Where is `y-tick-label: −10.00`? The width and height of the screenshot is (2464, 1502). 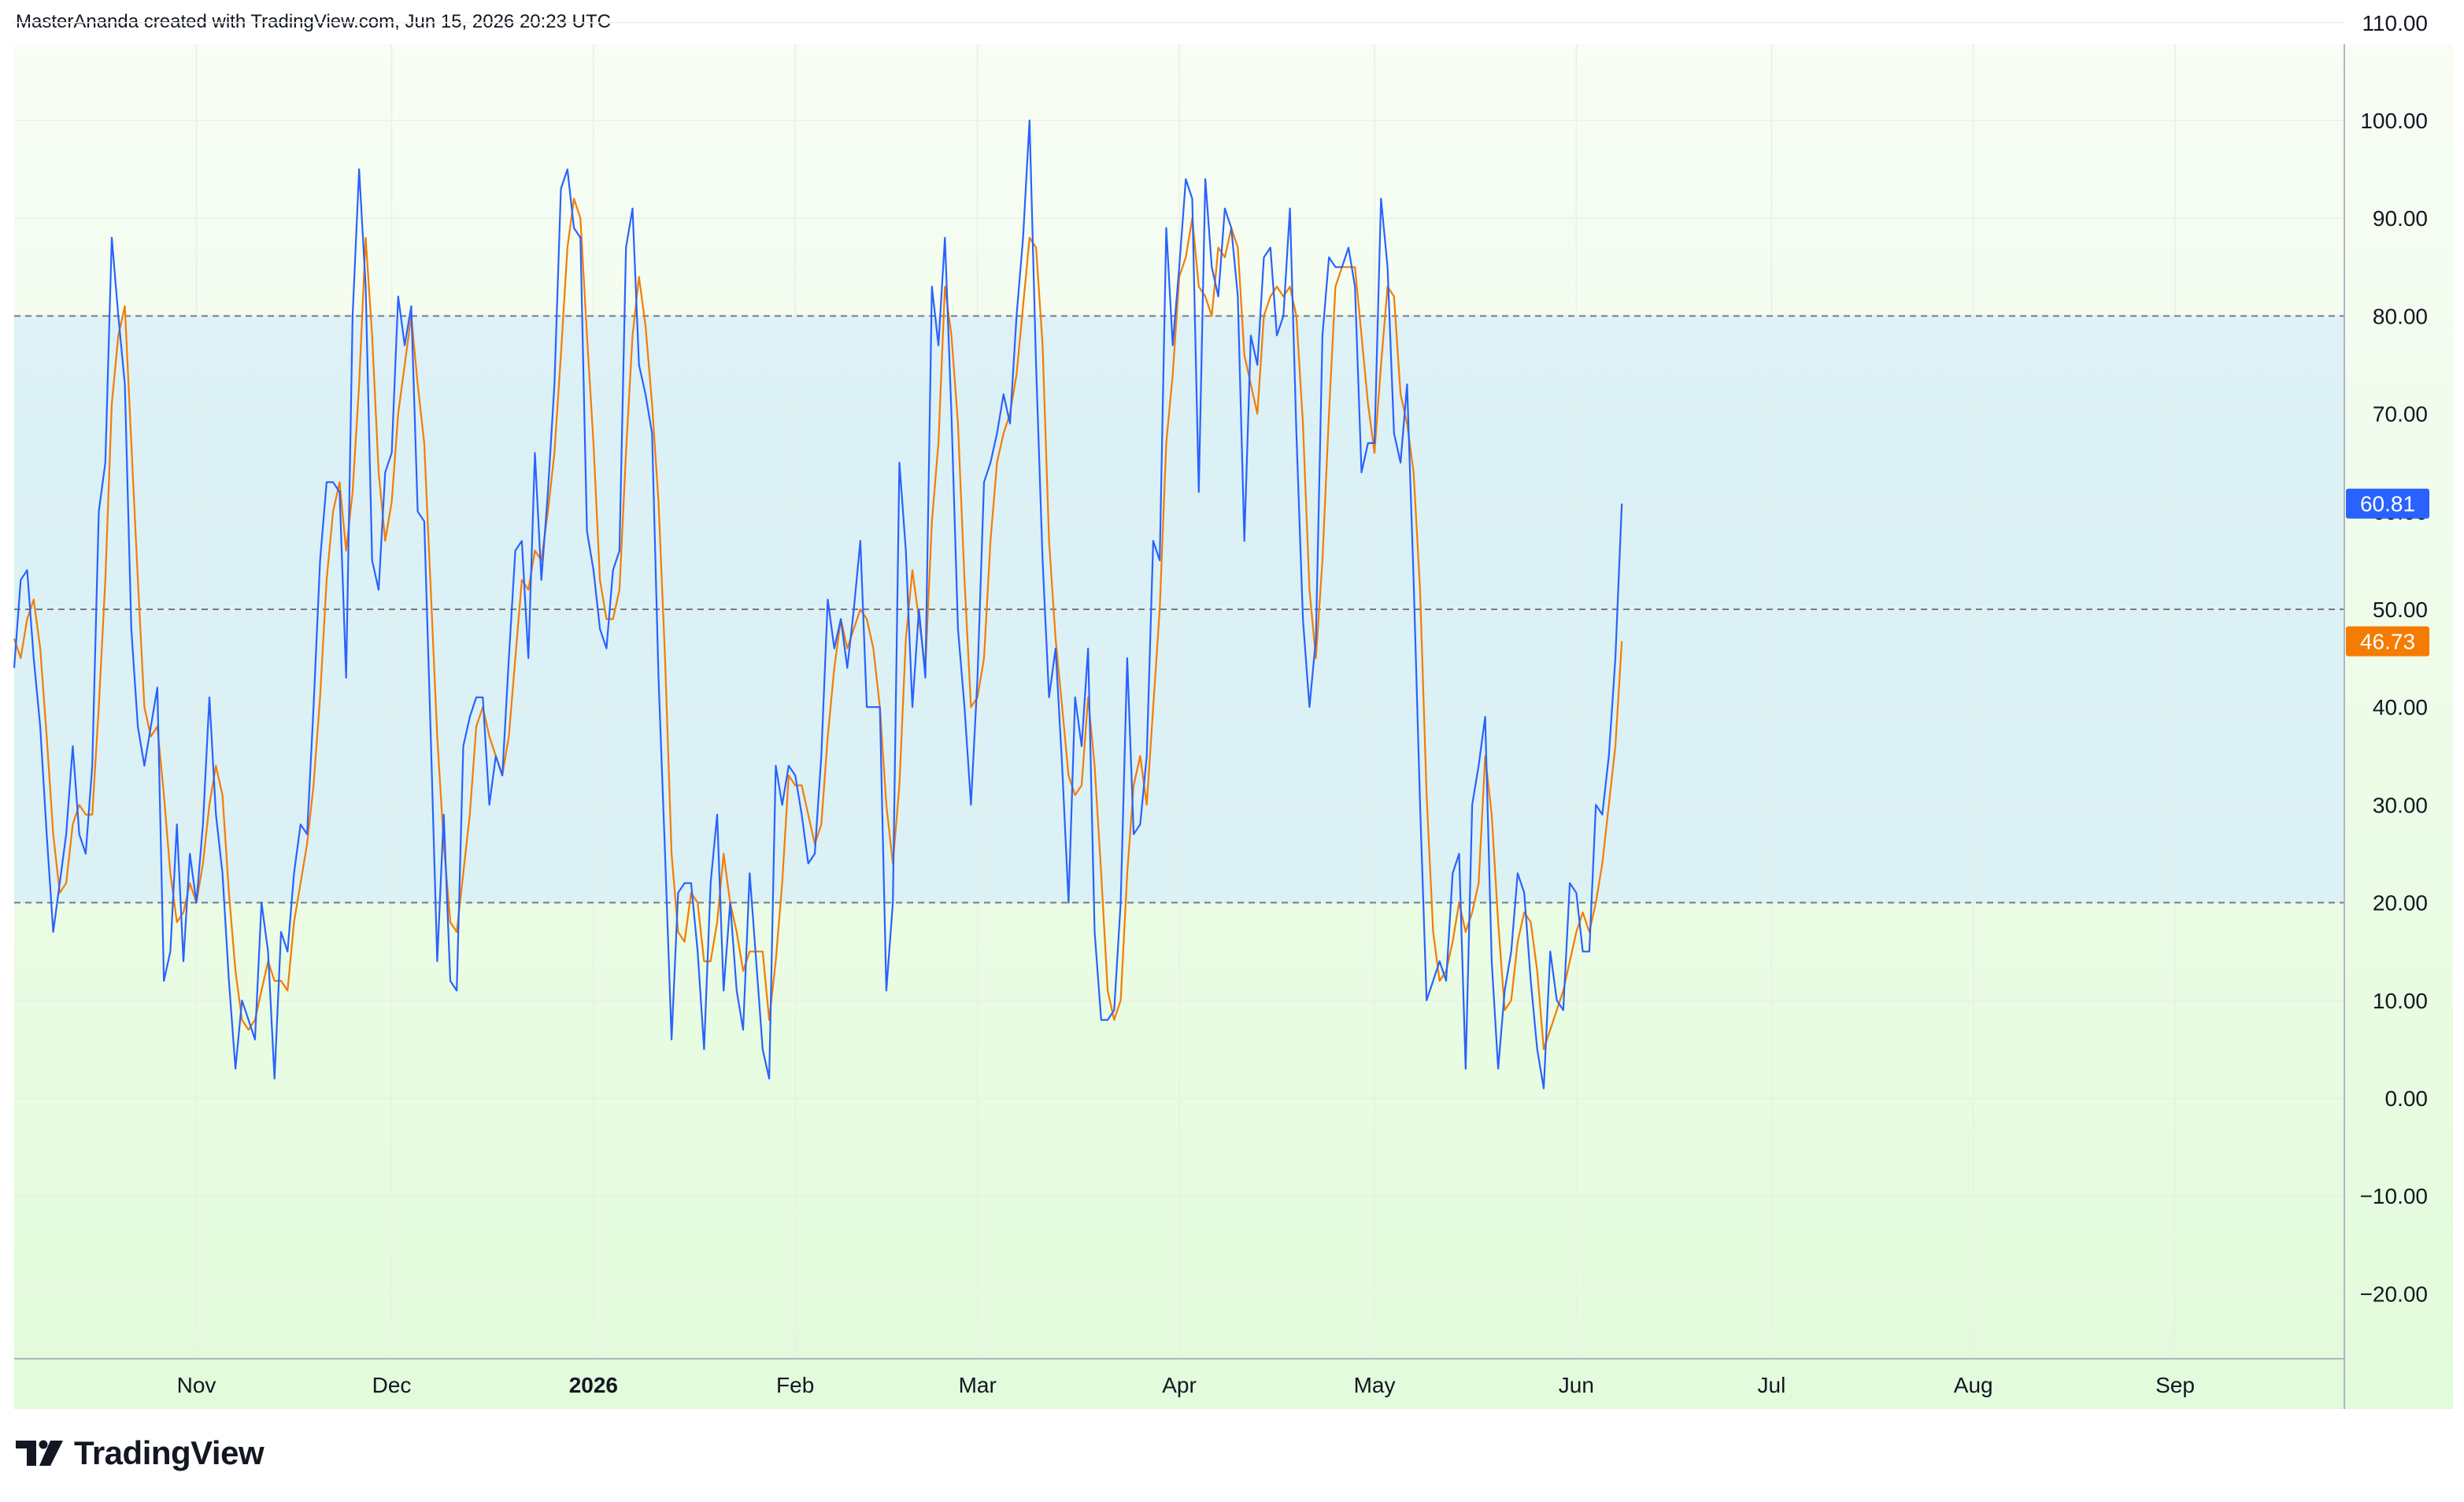 y-tick-label: −10.00 is located at coordinates (2394, 1196).